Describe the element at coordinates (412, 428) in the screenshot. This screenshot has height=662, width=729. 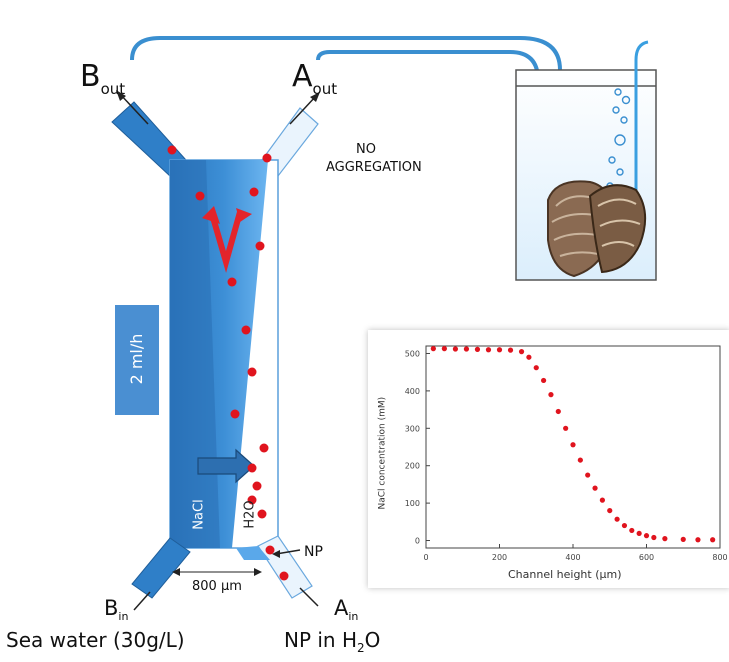
I see `y-tick-label: 300` at that location.